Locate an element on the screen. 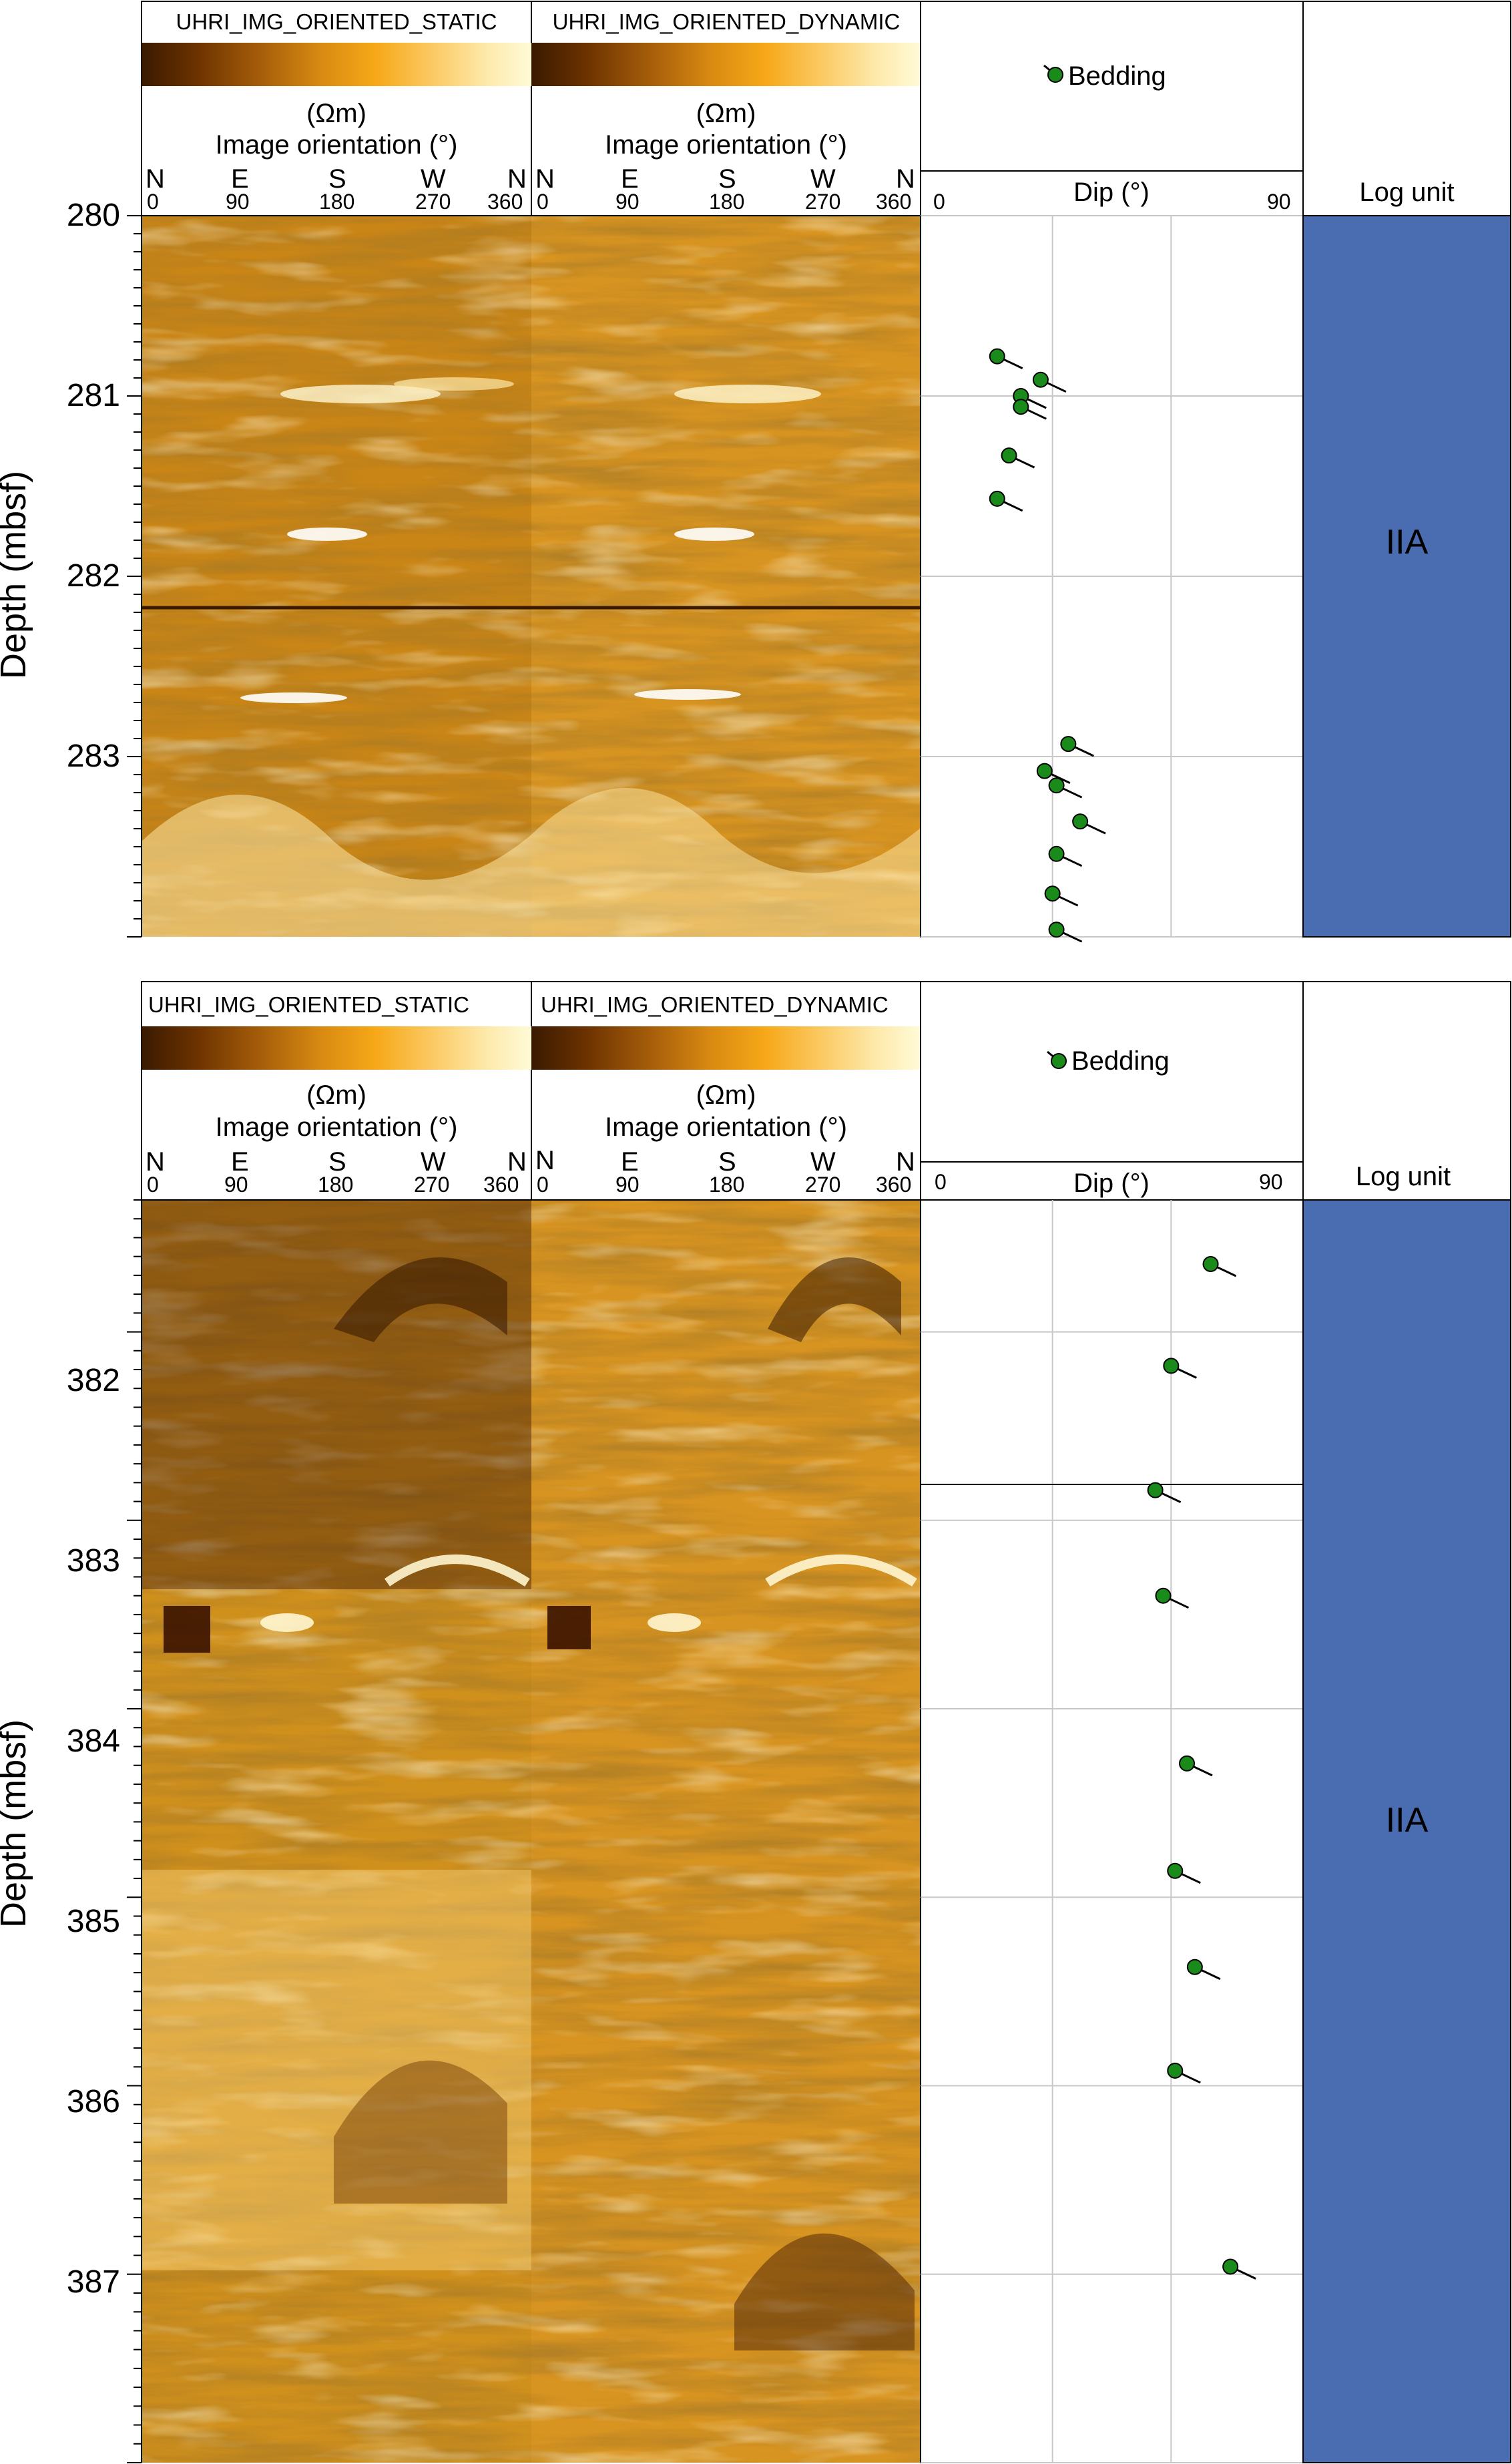 The height and width of the screenshot is (2464, 1512). top-legend-bedding-marker is located at coordinates (1055, 75).